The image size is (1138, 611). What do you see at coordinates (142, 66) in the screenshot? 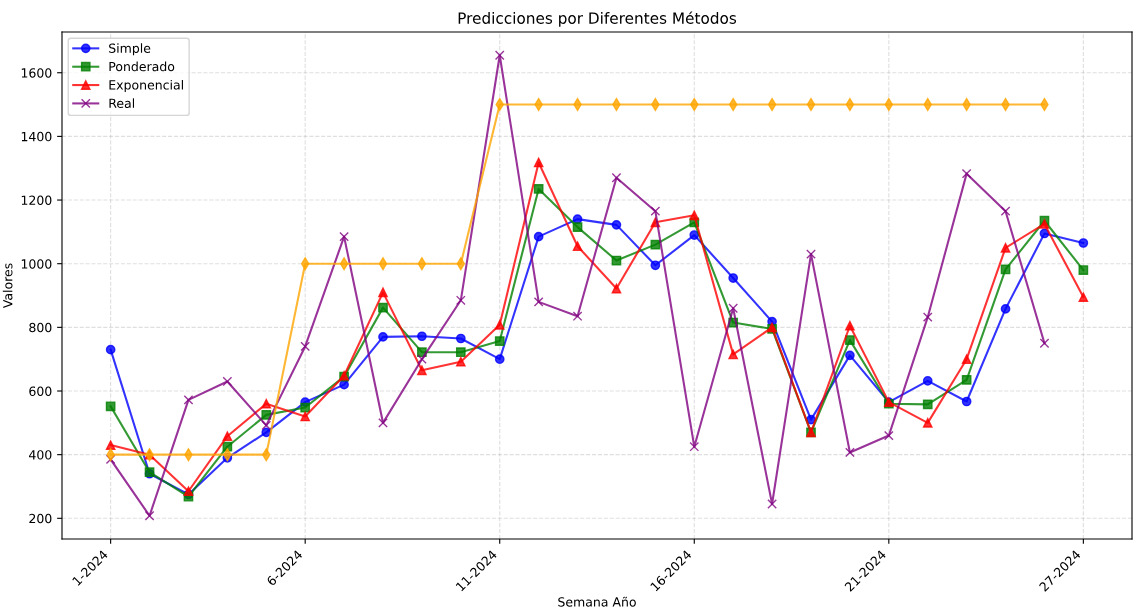
I see `legend-label: Ponderado` at bounding box center [142, 66].